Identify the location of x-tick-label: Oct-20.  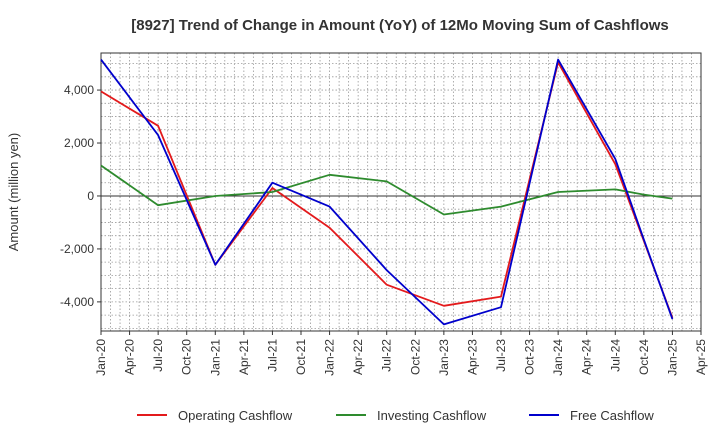
(187, 357).